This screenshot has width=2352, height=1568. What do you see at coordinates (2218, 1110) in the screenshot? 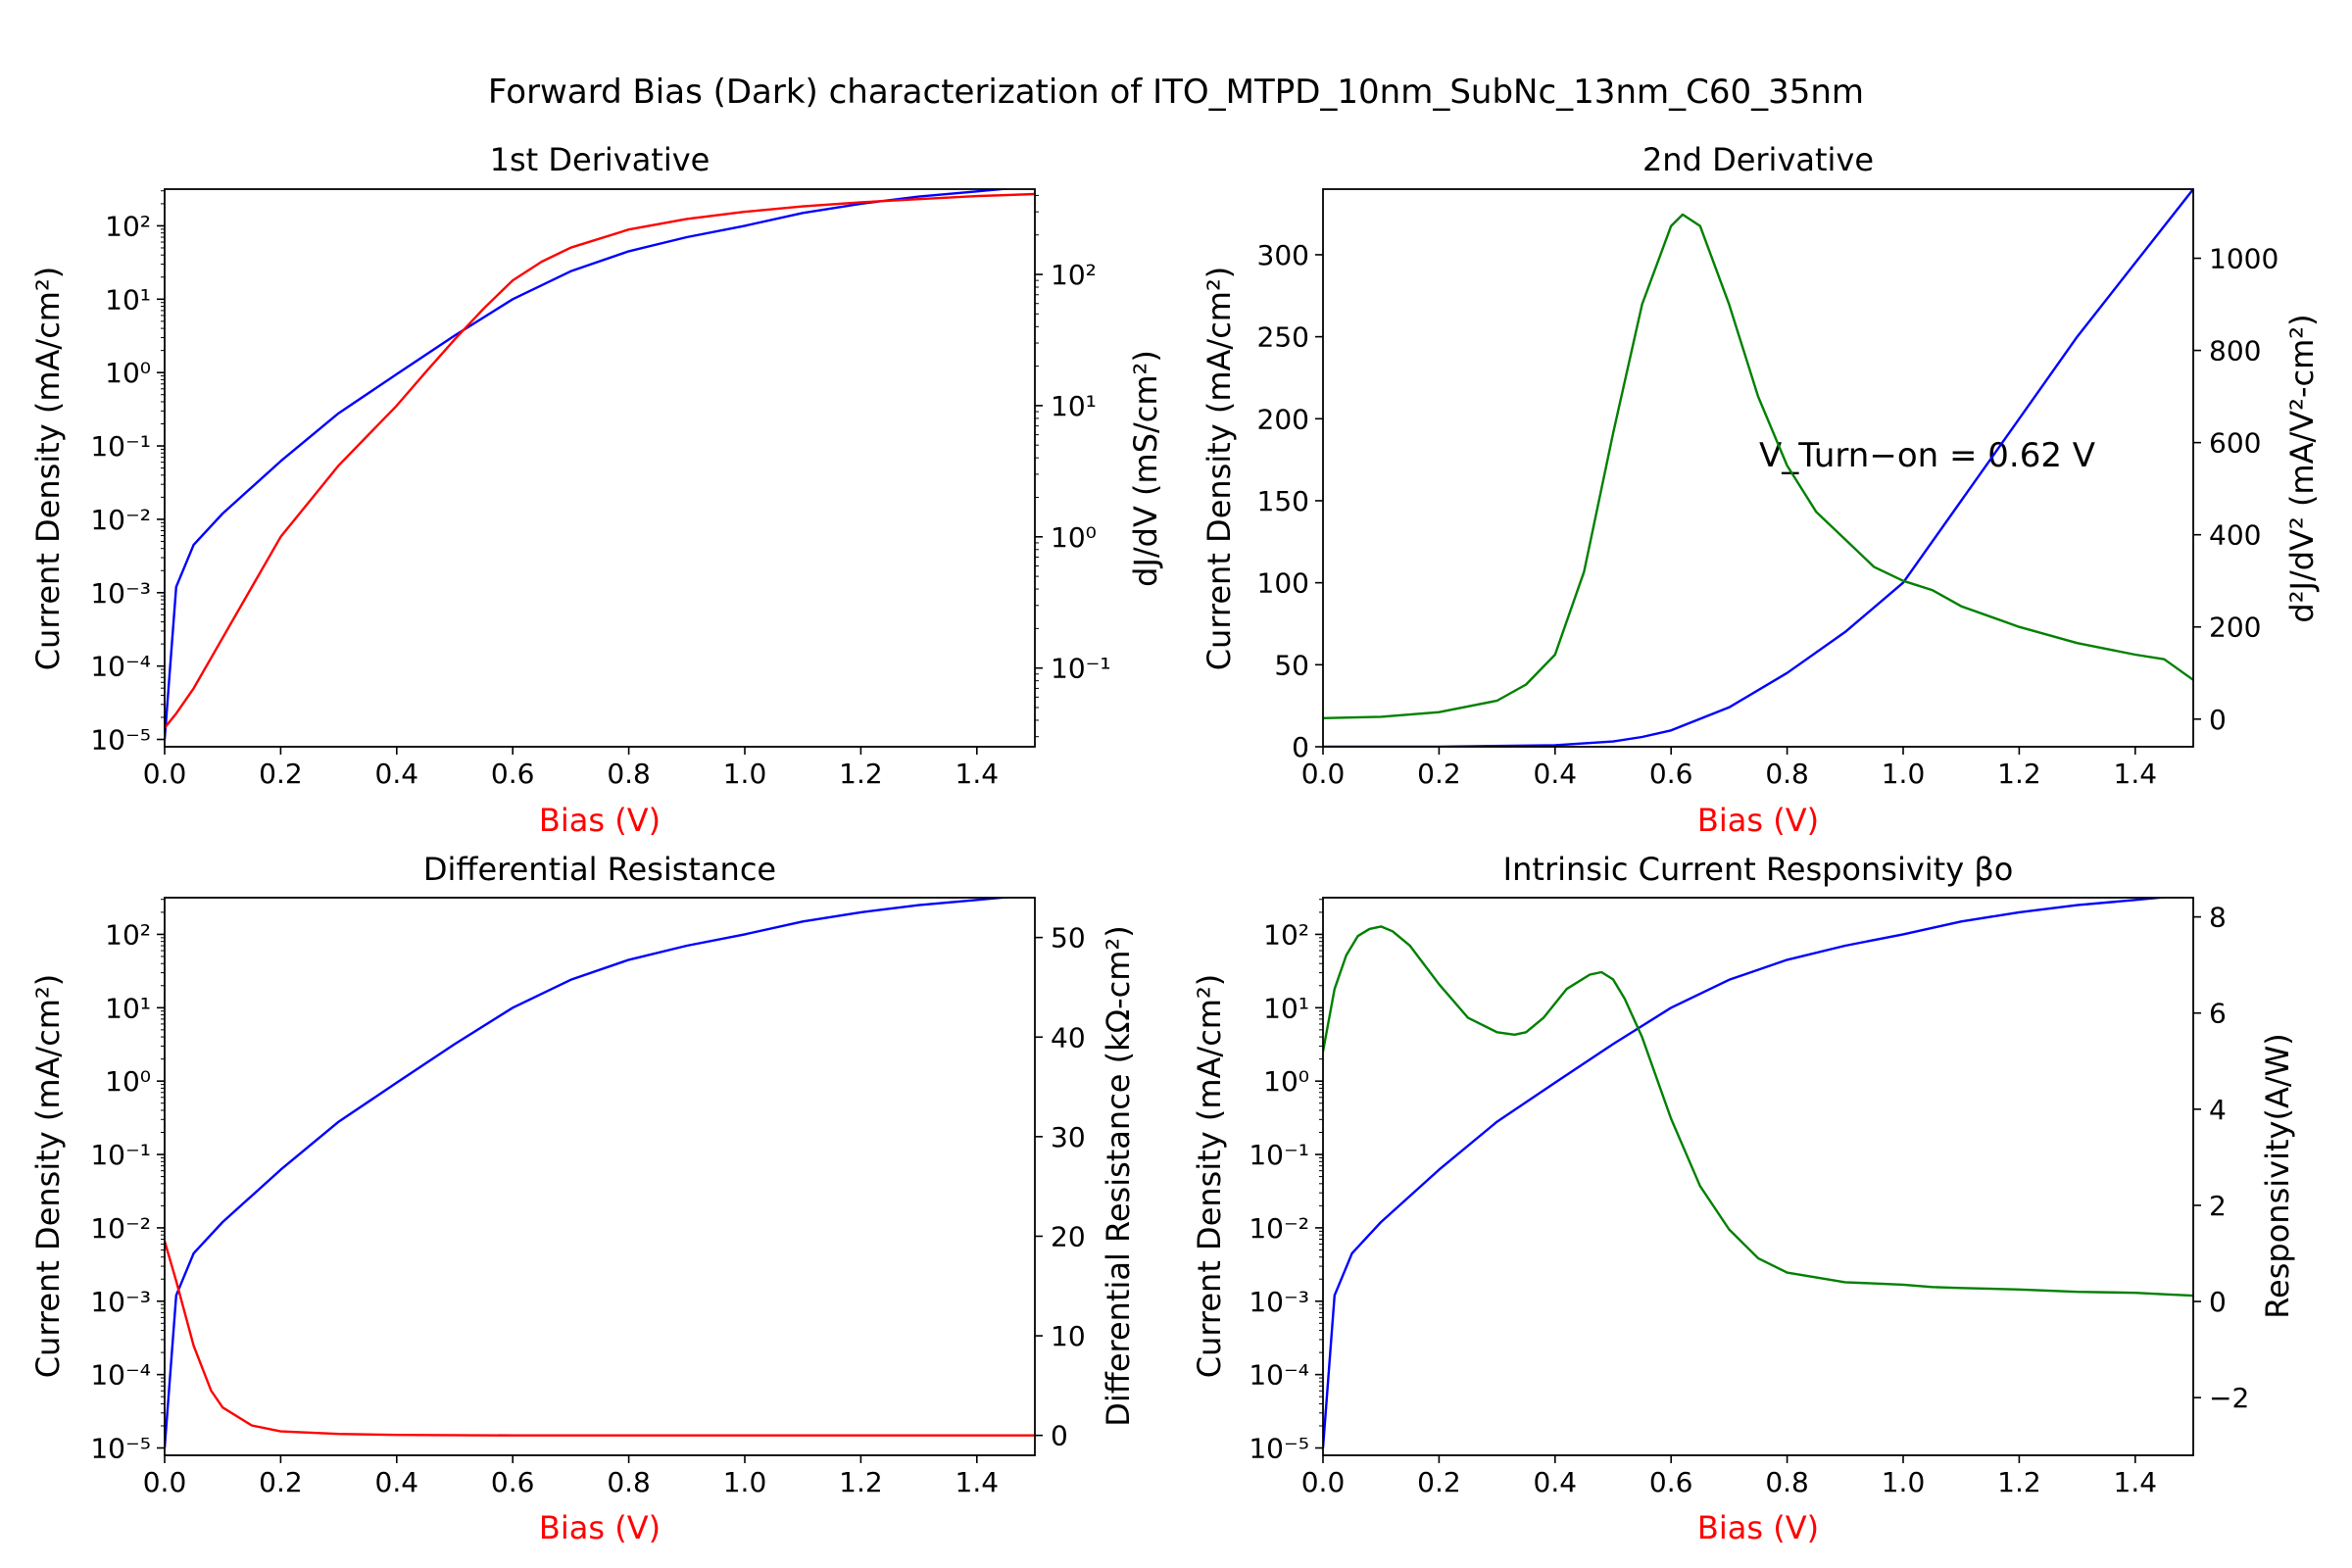
I see `y2-tick-label: 4` at bounding box center [2218, 1110].